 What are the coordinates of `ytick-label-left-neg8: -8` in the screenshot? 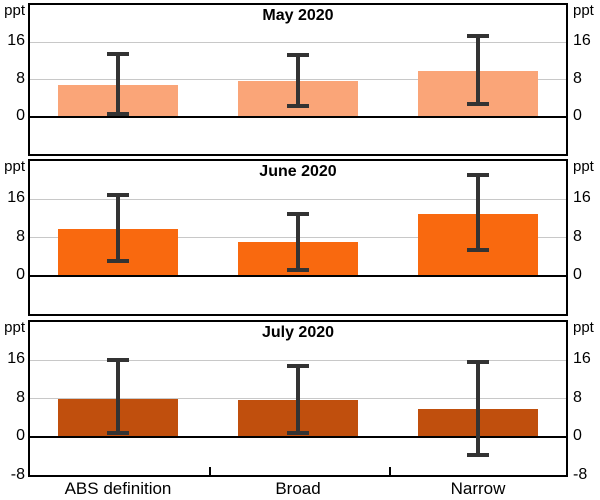 It's located at (17, 474).